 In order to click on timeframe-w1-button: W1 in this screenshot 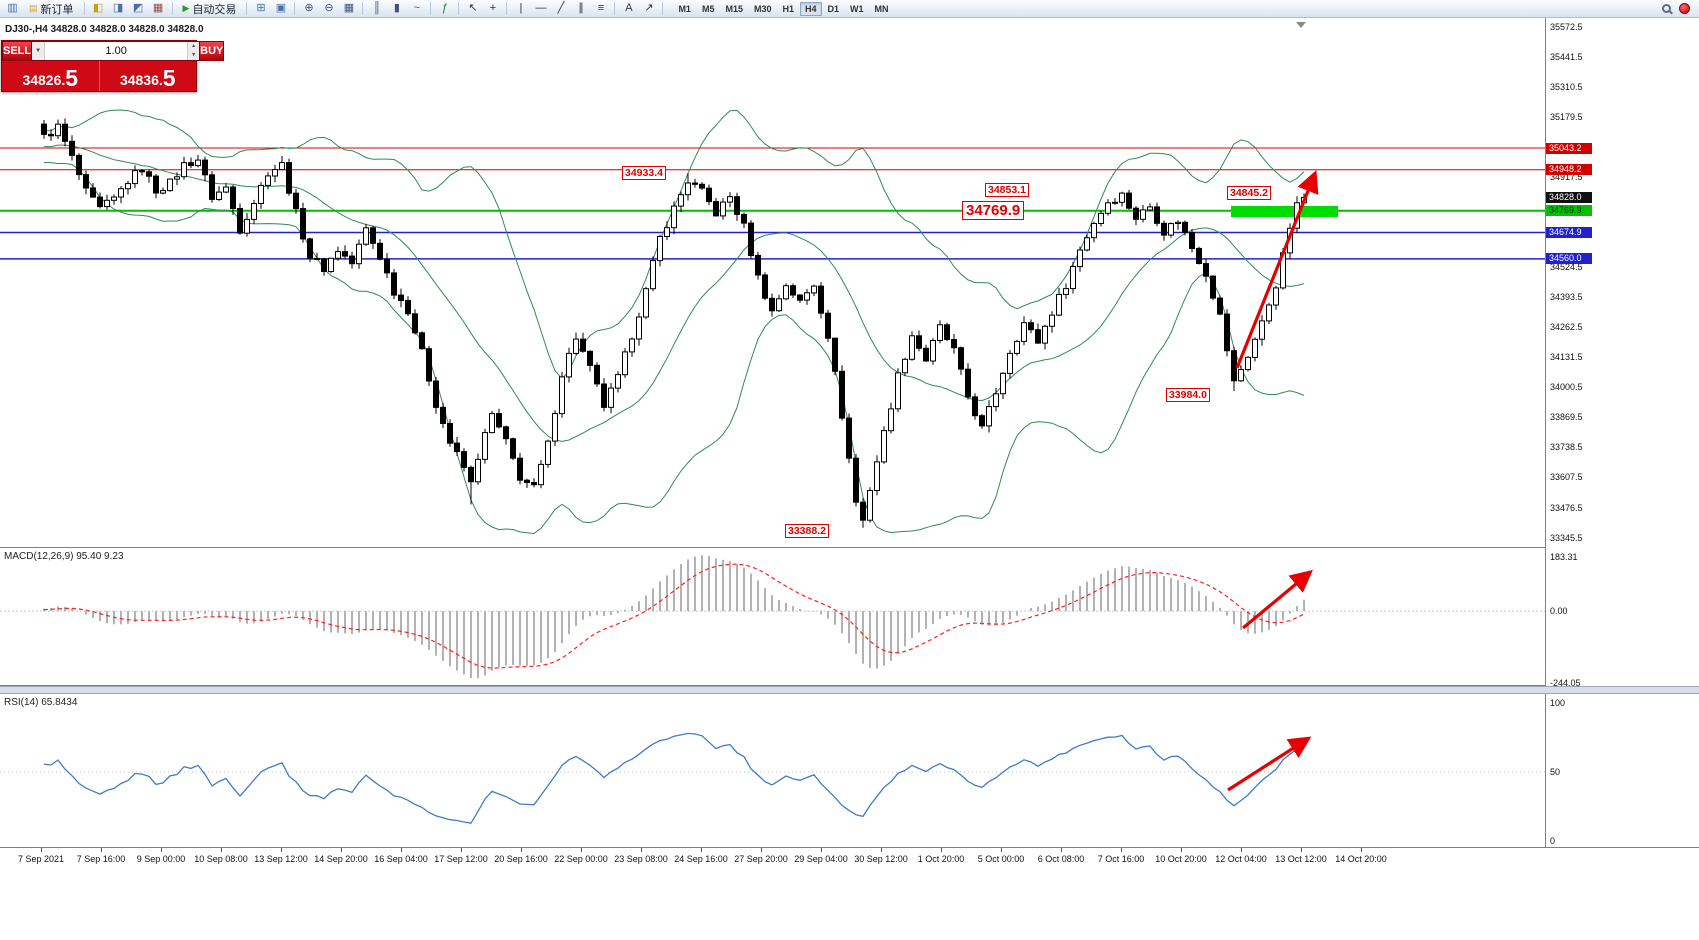, I will do `click(857, 9)`.